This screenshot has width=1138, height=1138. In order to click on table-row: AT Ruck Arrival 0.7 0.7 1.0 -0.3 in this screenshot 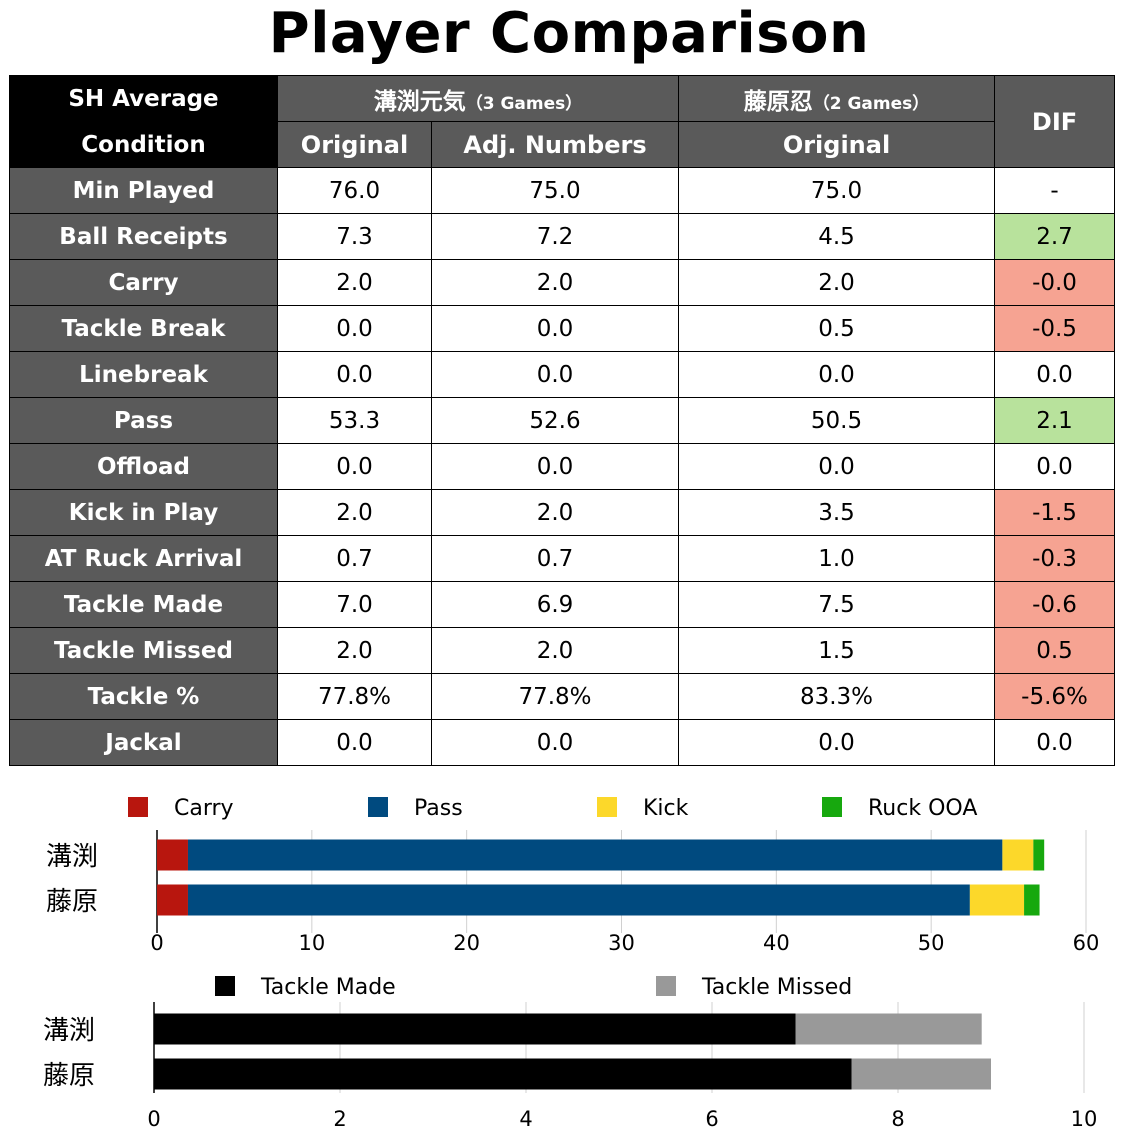, I will do `click(562, 558)`.